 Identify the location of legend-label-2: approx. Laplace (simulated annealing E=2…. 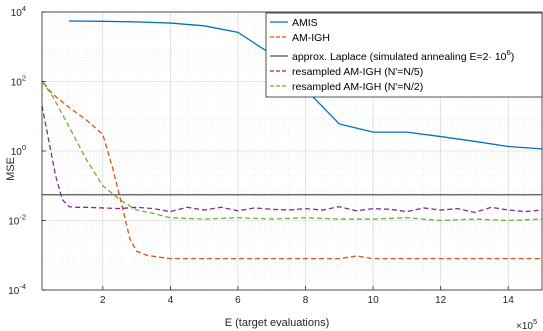
(403, 55).